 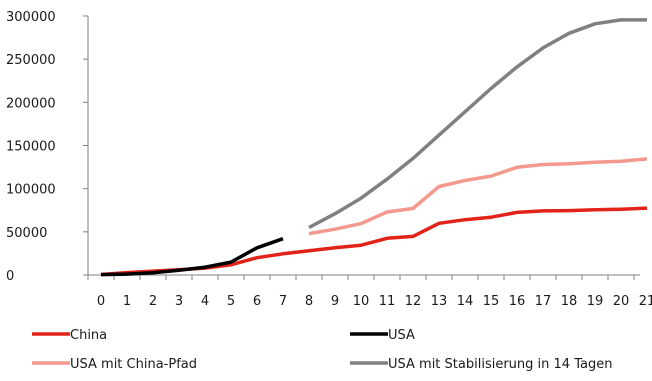 What do you see at coordinates (133, 364) in the screenshot?
I see `legend-label: USA mit China-Pfad` at bounding box center [133, 364].